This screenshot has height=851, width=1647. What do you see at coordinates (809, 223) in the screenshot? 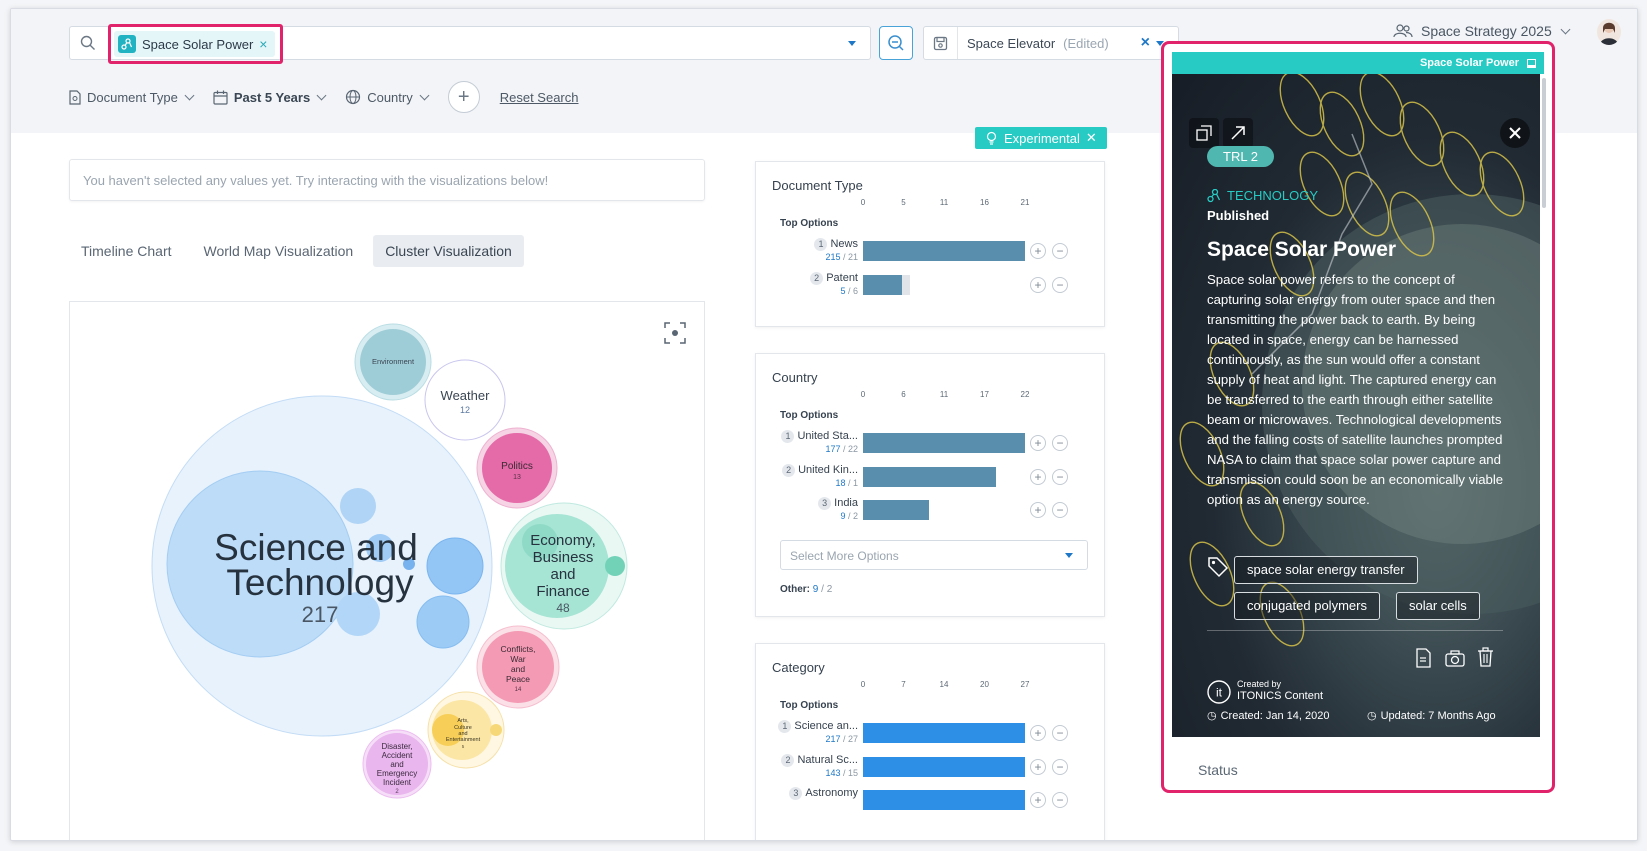
I see `top-options-label: Top Options` at bounding box center [809, 223].